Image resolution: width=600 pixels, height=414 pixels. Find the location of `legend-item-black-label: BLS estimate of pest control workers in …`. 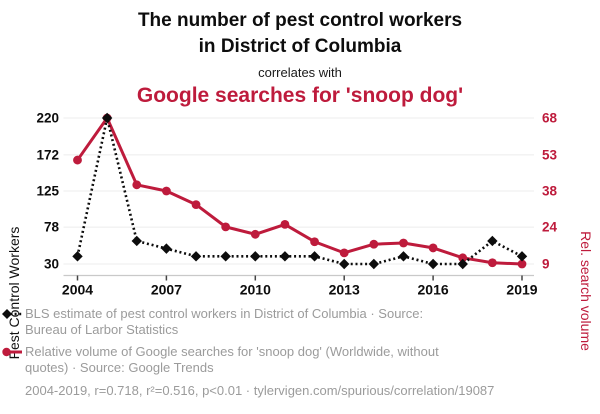

legend-item-black-label: BLS estimate of pest control workers in … is located at coordinates (224, 321).